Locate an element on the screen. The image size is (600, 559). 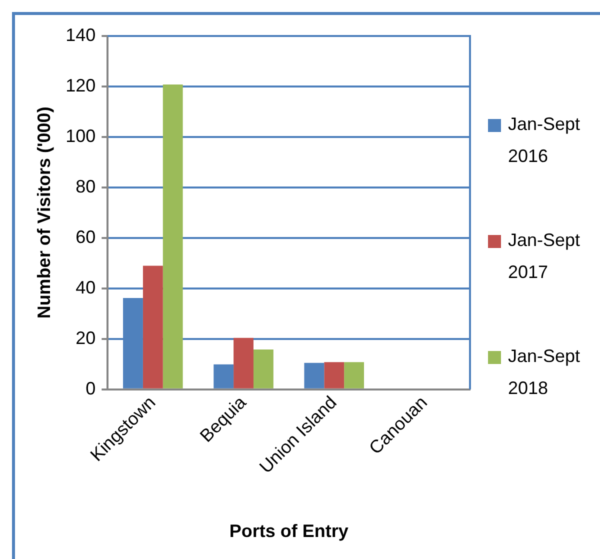
y-tick-label: 80 is located at coordinates (86, 186).